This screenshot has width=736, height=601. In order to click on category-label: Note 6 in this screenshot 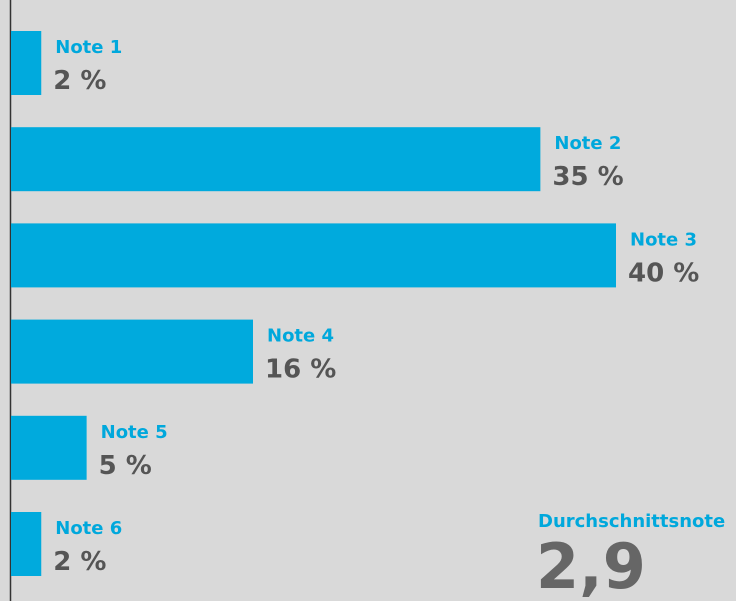, I will do `click(88, 528)`.